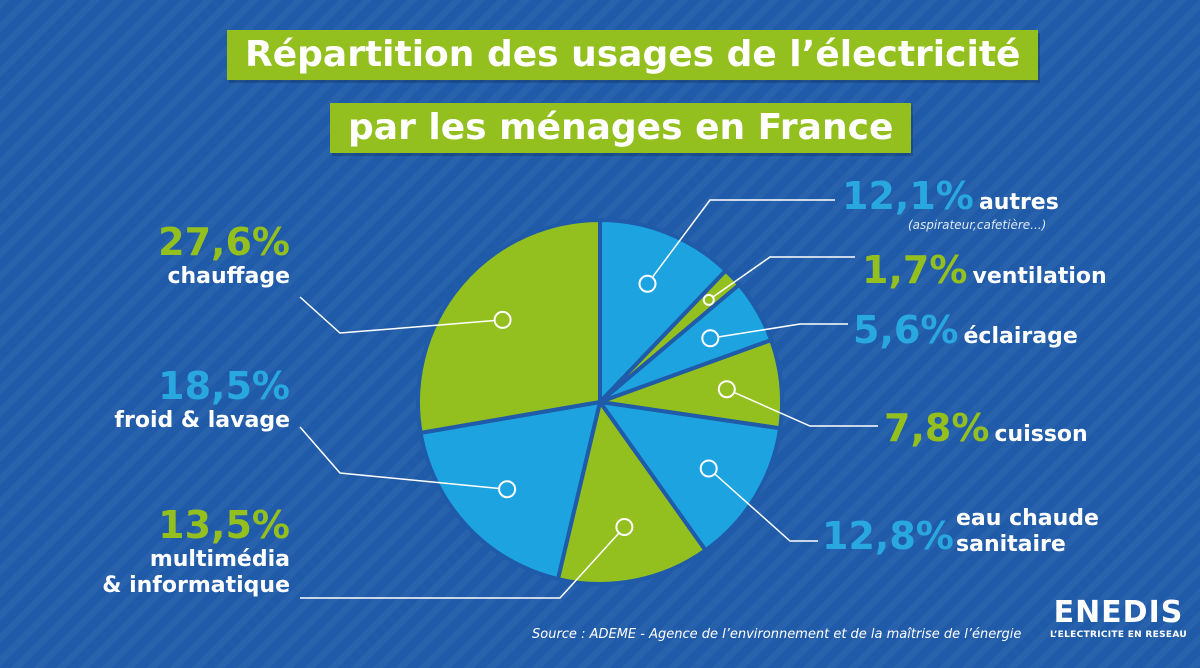 This screenshot has height=668, width=1200. What do you see at coordinates (621, 128) in the screenshot?
I see `chart-title-line-2: par les ménages en France` at bounding box center [621, 128].